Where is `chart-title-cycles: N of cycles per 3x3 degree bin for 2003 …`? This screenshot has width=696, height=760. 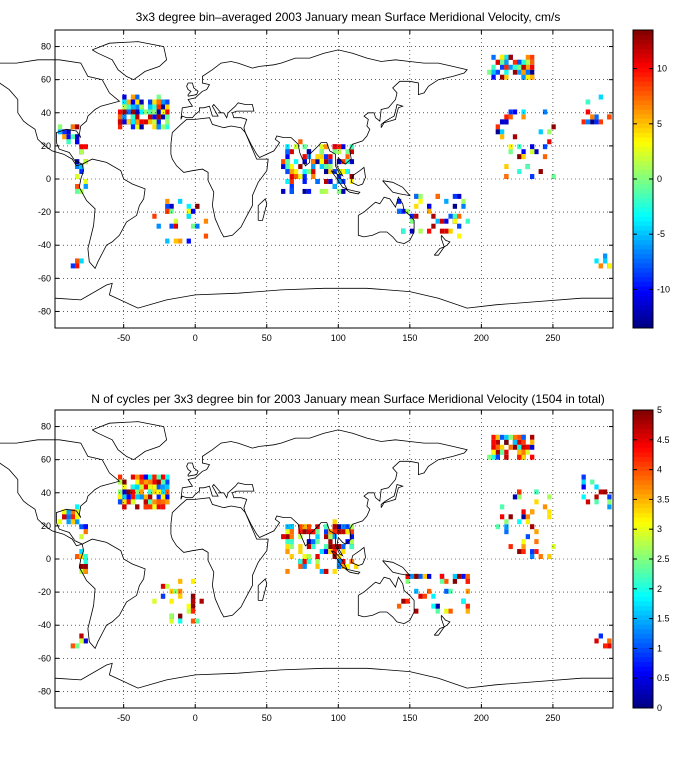 chart-title-cycles: N of cycles per 3x3 degree bin for 2003 … is located at coordinates (348, 399).